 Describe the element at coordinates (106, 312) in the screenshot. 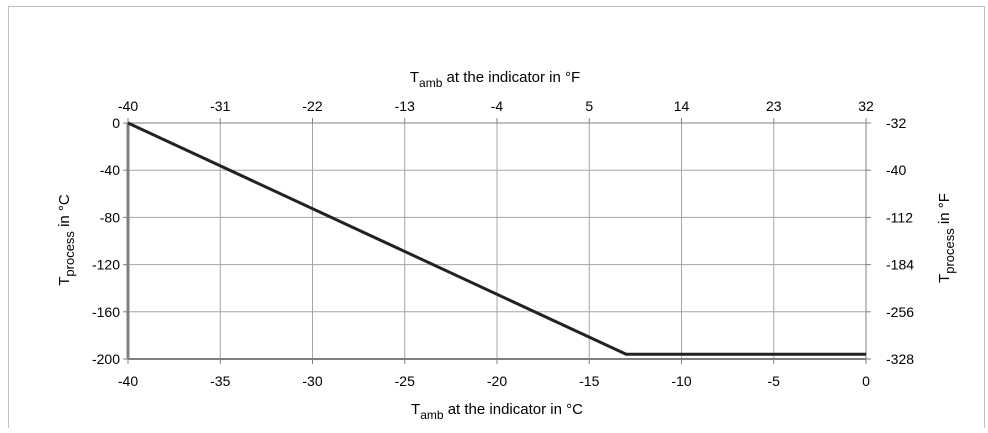

I see `y-left-tick-label: -160` at that location.